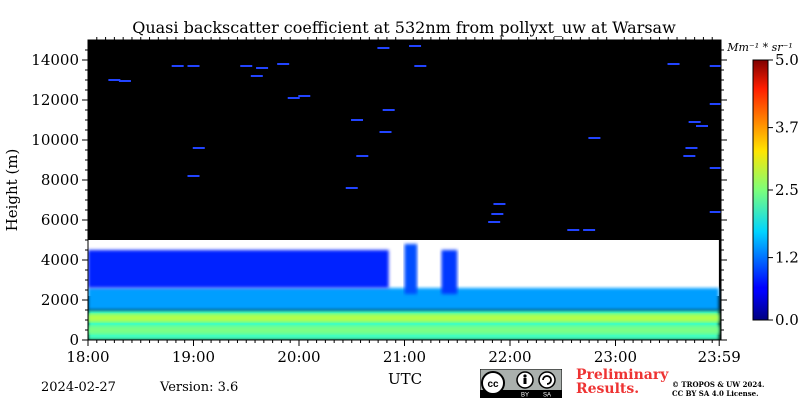  Describe the element at coordinates (55, 100) in the screenshot. I see `y-tick-label: 12000` at that location.